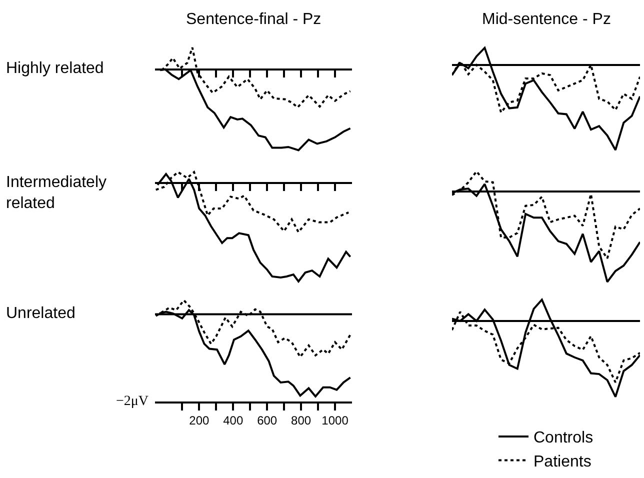 The width and height of the screenshot is (644, 478). I want to click on text: Highly related, so click(55, 68).